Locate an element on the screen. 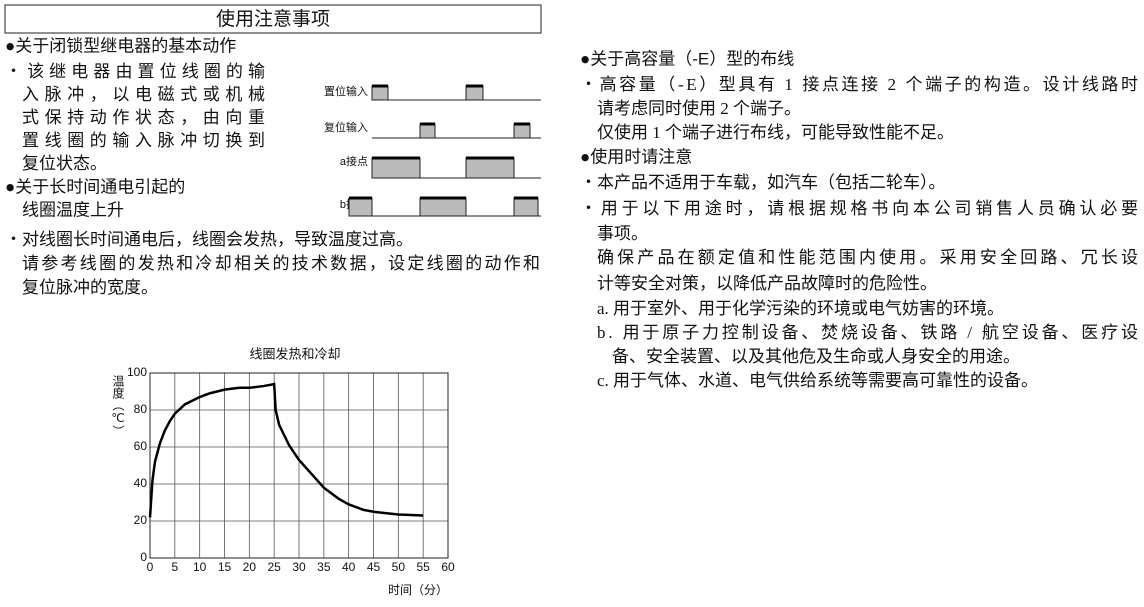 The height and width of the screenshot is (607, 1144). page-title: 使用注意事项 is located at coordinates (273, 19).